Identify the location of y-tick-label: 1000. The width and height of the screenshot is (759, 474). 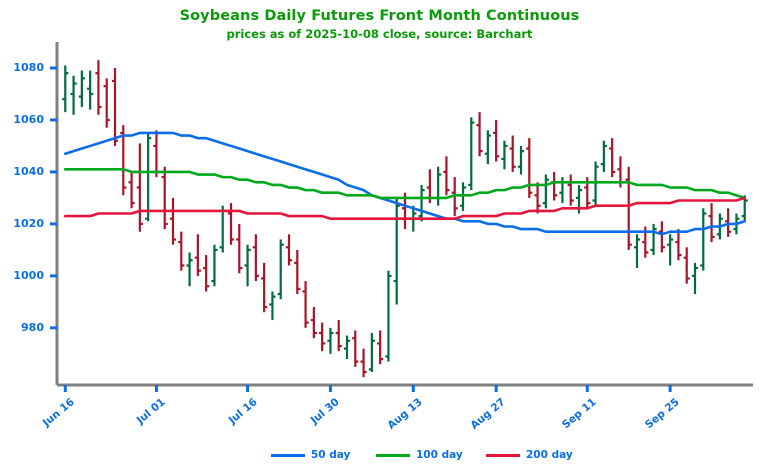
(28, 275).